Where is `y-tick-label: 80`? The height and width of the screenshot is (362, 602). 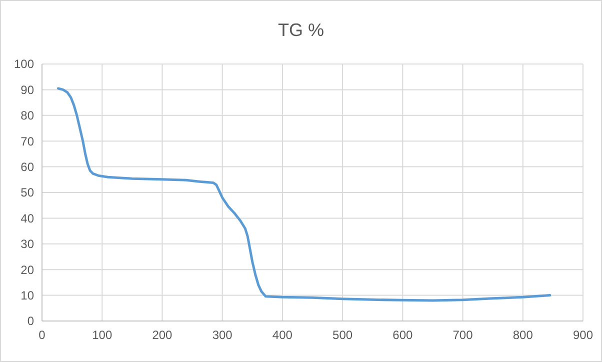
y-tick-label: 80 is located at coordinates (27, 115).